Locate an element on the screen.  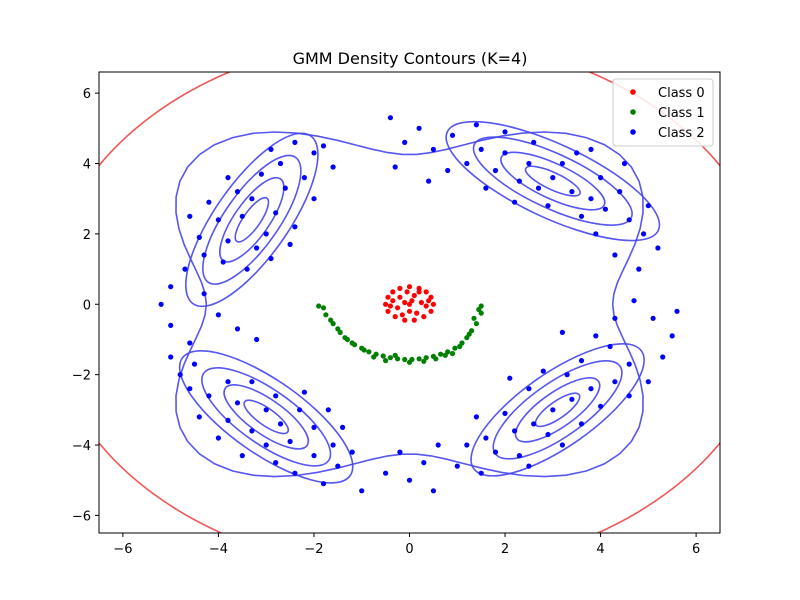
legend-label: Class 0 is located at coordinates (681, 93).